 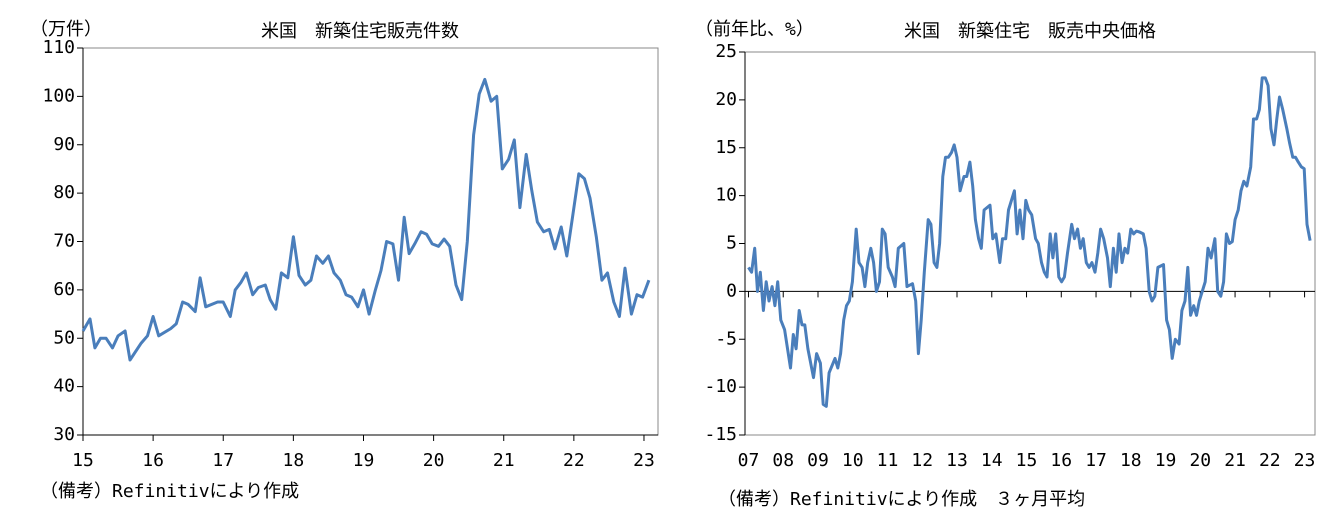 What do you see at coordinates (726, 195) in the screenshot?
I see `y-tick-label: 10` at bounding box center [726, 195].